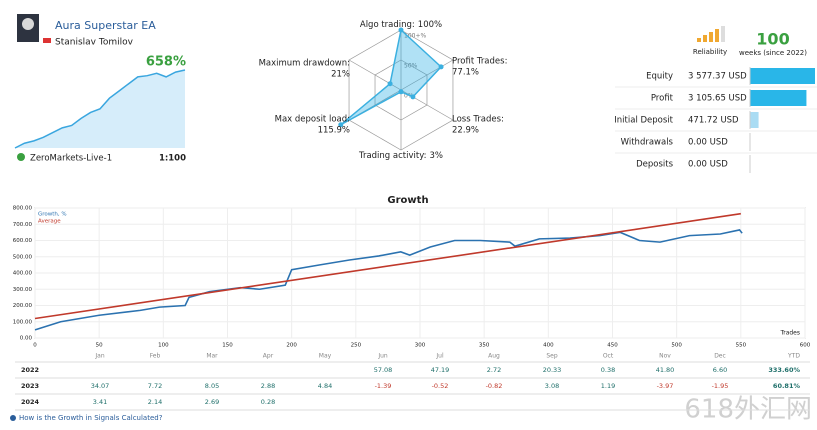 The height and width of the screenshot is (430, 817). What do you see at coordinates (665, 356) in the screenshot?
I see `table-header: Nov` at bounding box center [665, 356].